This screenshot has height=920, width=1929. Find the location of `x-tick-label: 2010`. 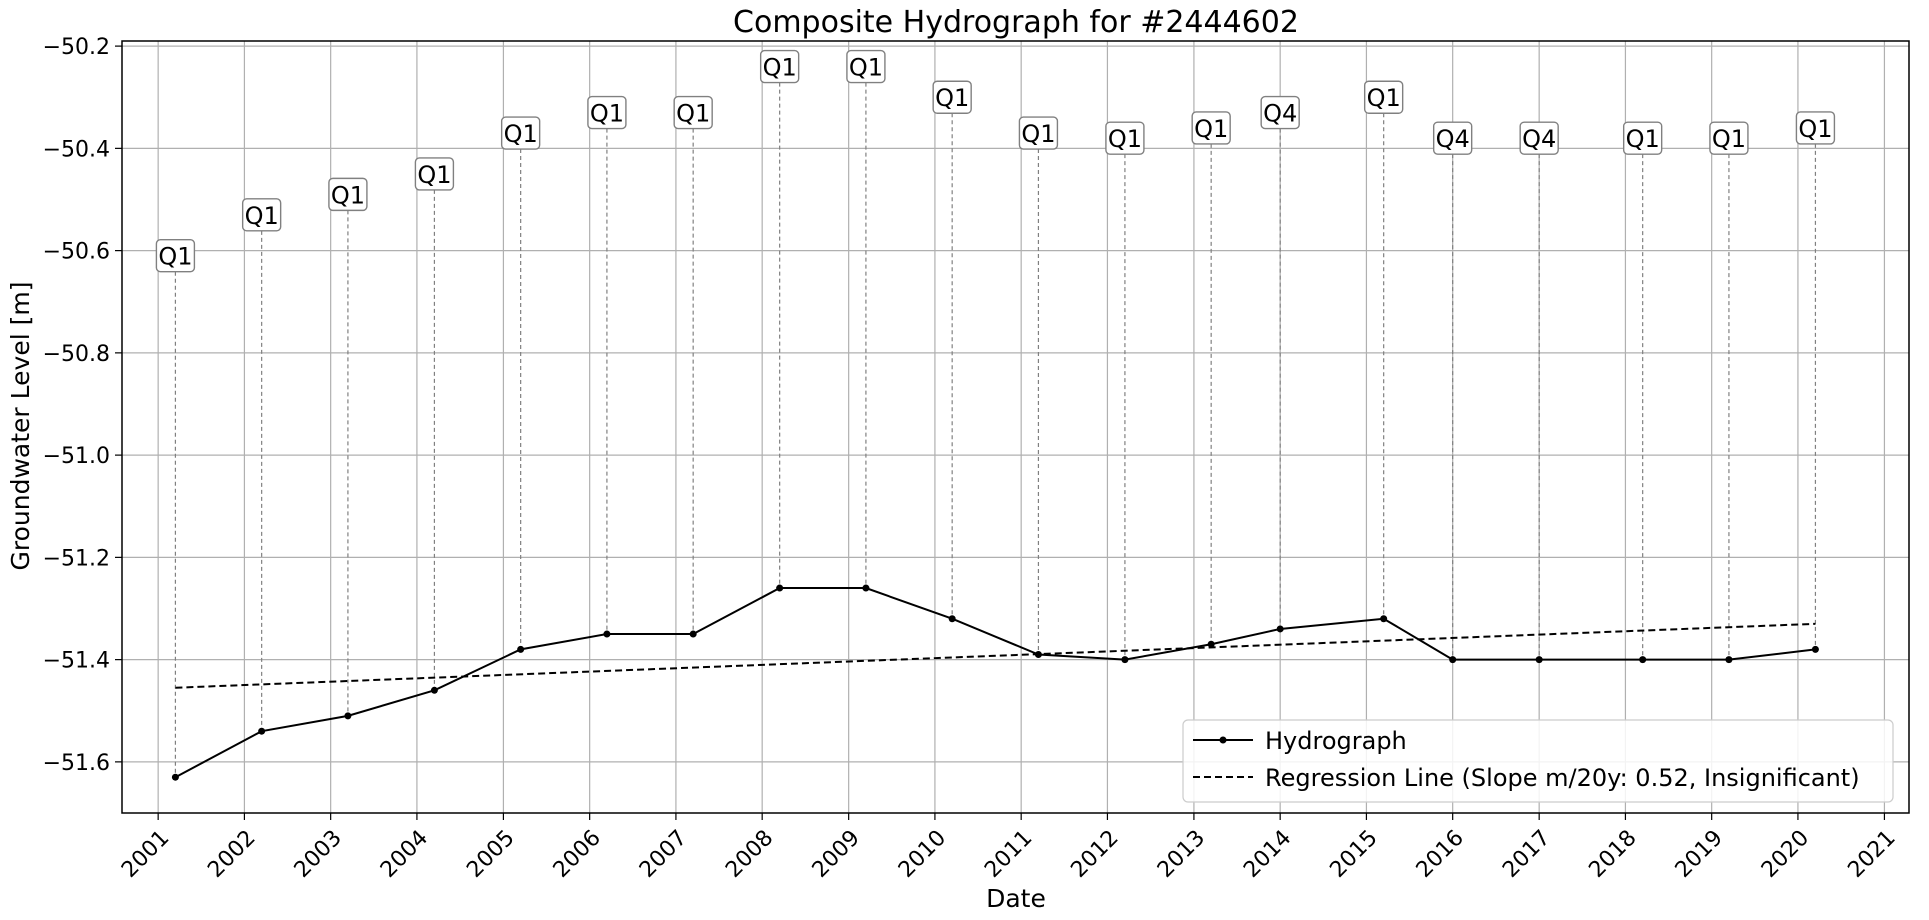

x-tick-label: 2010 is located at coordinates (922, 854).